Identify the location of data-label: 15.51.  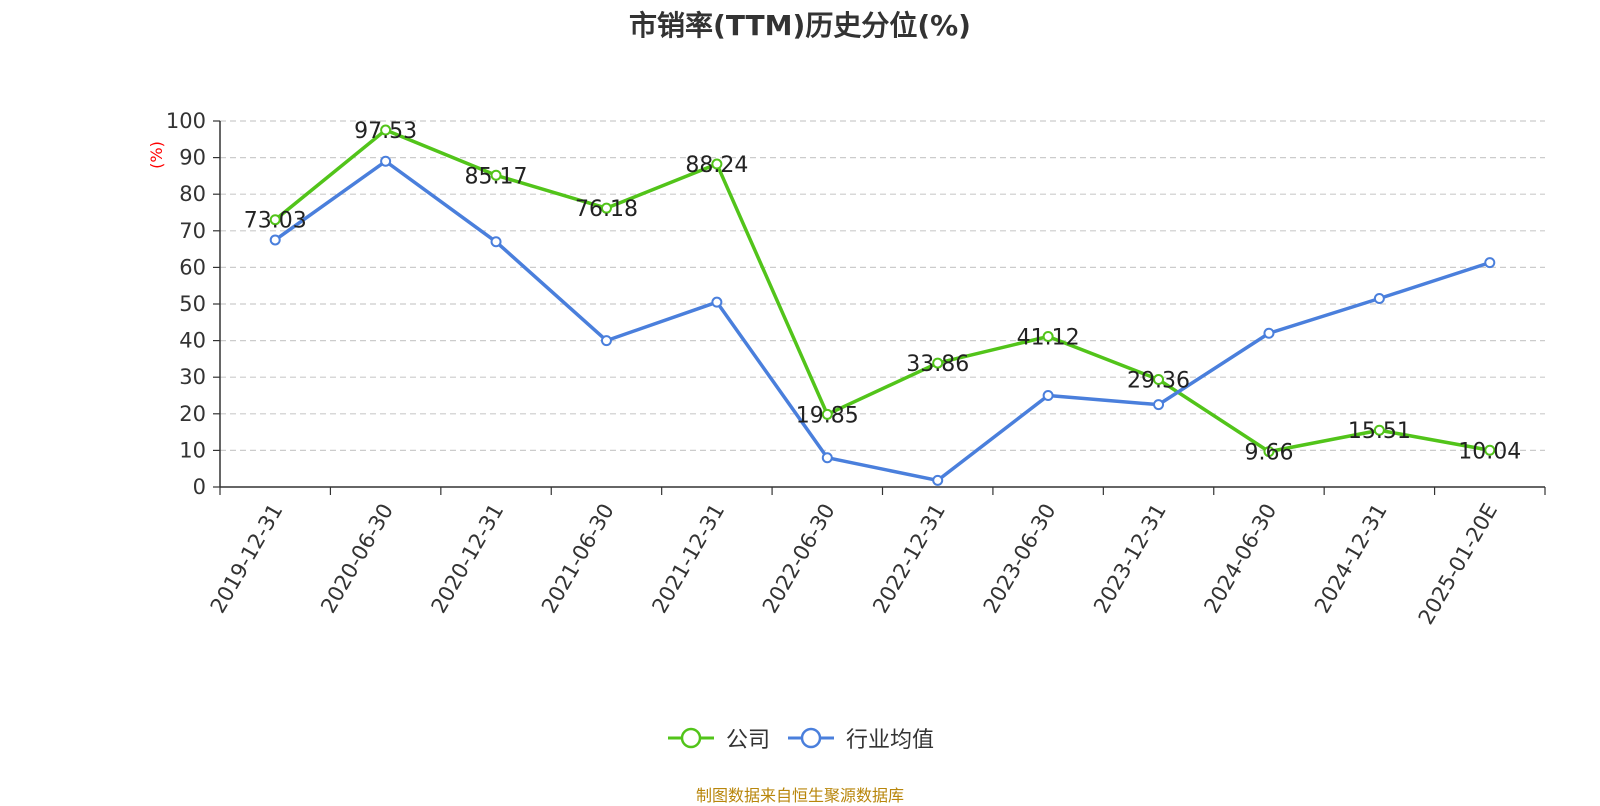
(1379, 431).